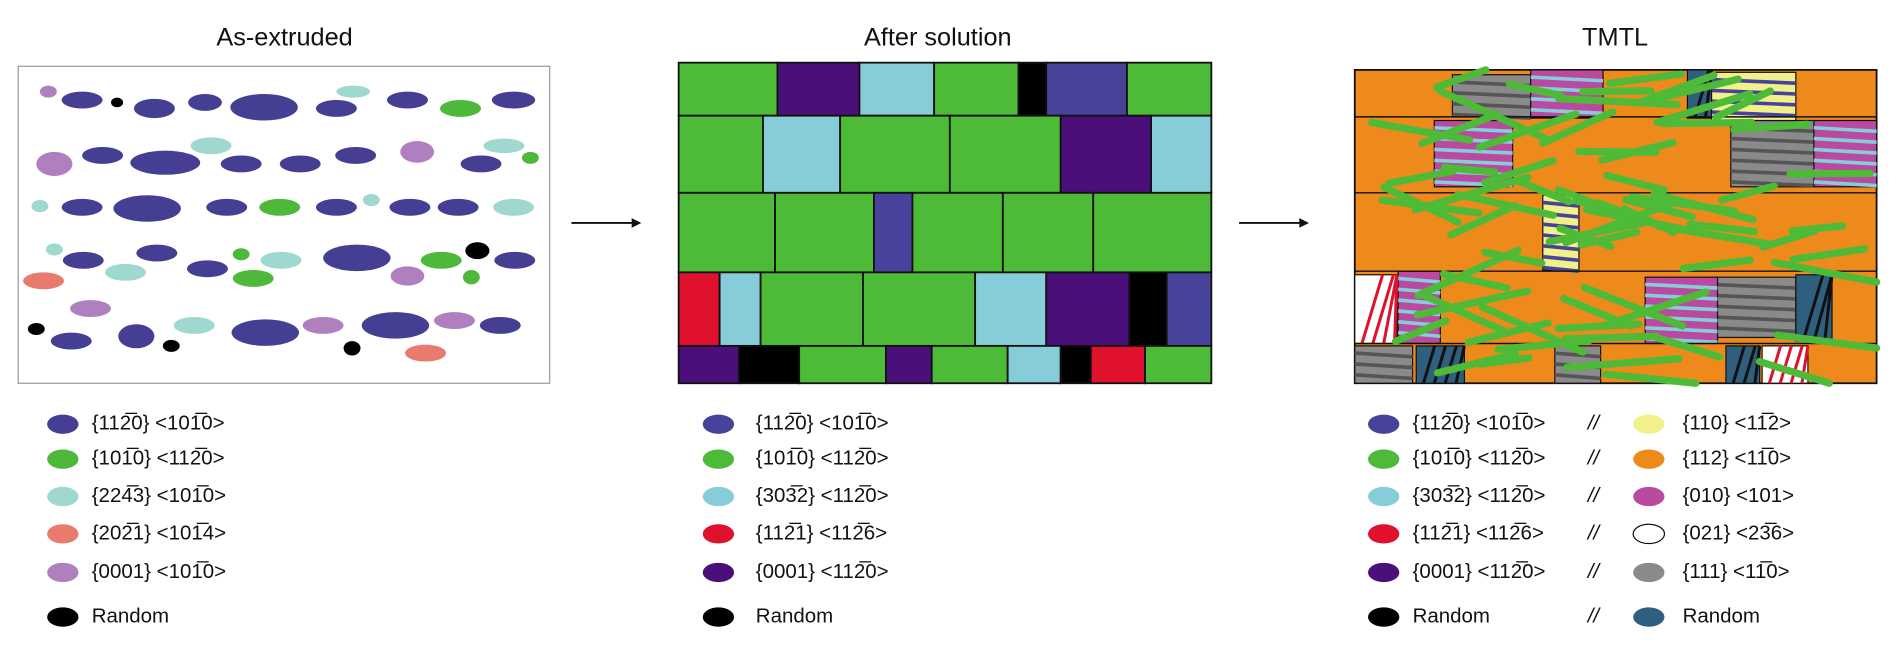 This screenshot has width=1890, height=652. I want to click on legend-label: {112̅0} <101̅0>, so click(158, 423).